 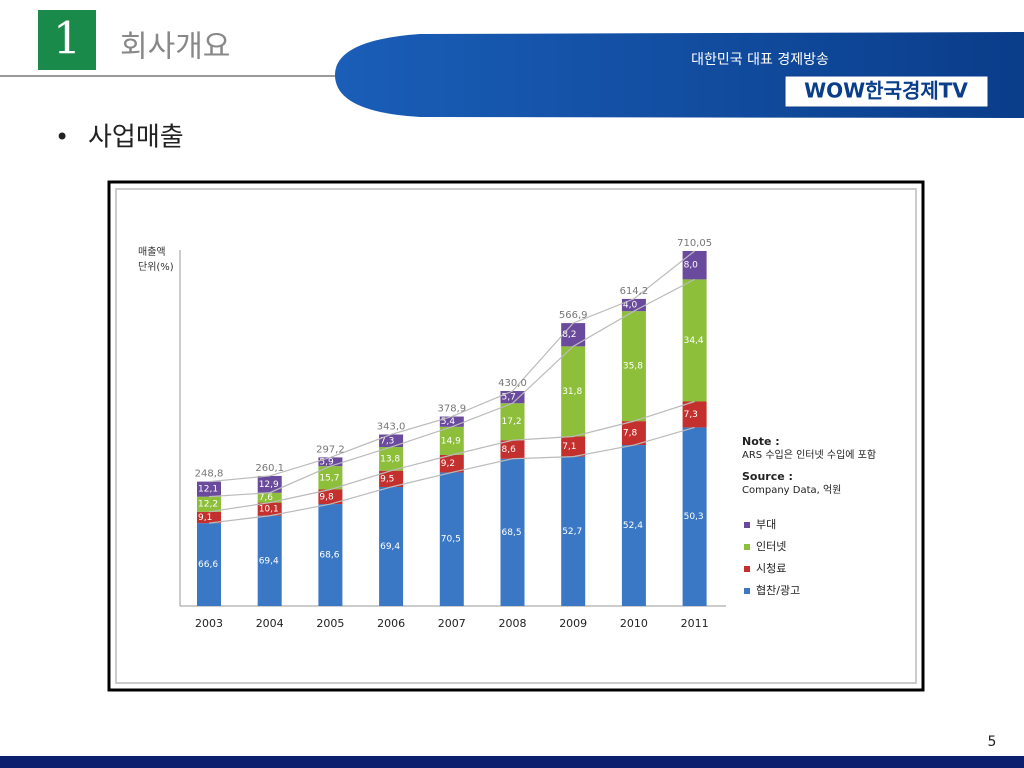 I want to click on page-number: 5, so click(x=992, y=742).